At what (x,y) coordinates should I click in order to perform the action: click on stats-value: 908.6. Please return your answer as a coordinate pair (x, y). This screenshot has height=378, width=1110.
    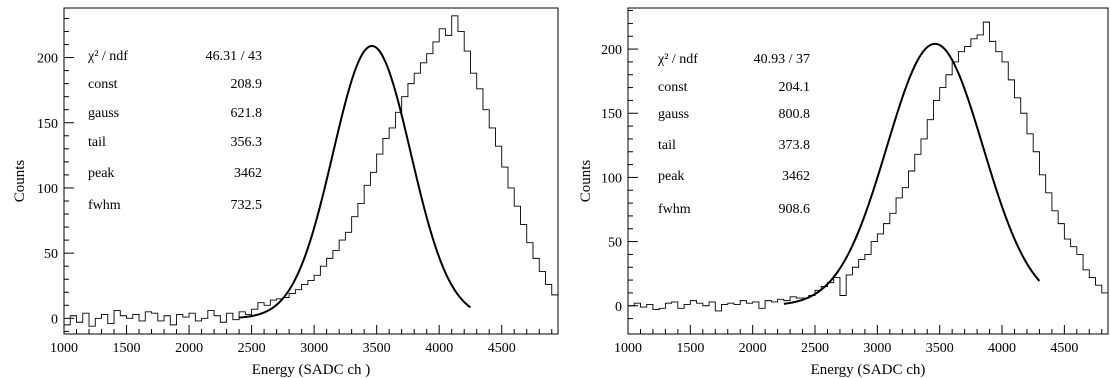
    Looking at the image, I should click on (795, 209).